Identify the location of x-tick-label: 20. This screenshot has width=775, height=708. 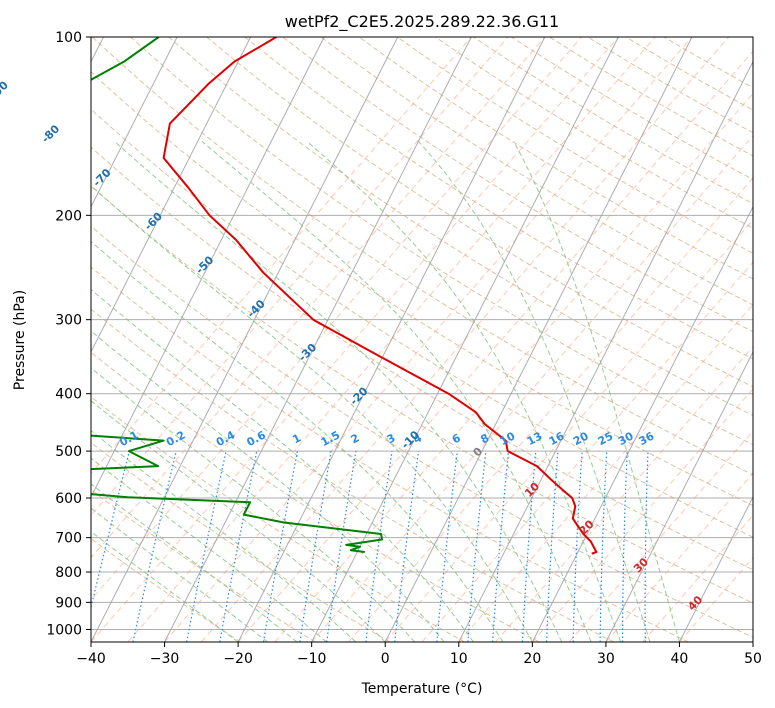
(532, 659).